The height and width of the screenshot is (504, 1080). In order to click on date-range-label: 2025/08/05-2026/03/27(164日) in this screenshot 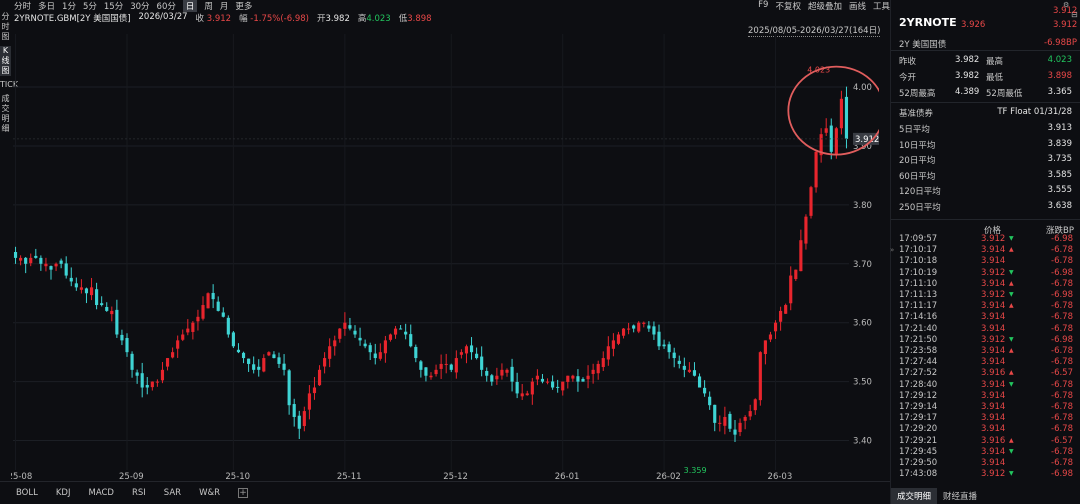, I will do `click(814, 31)`.